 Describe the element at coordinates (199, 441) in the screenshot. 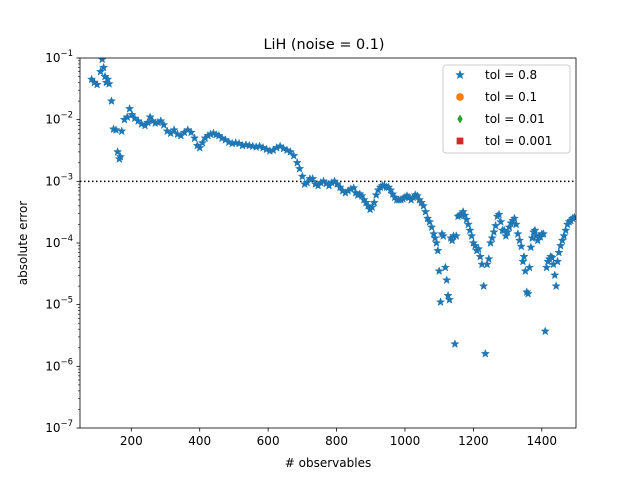

I see `x-tick-label: 400` at that location.